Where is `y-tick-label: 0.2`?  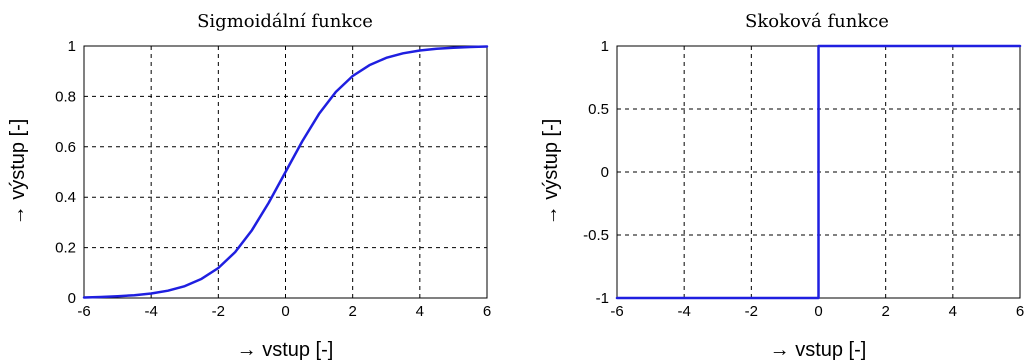
y-tick-label: 0.2 is located at coordinates (65, 248).